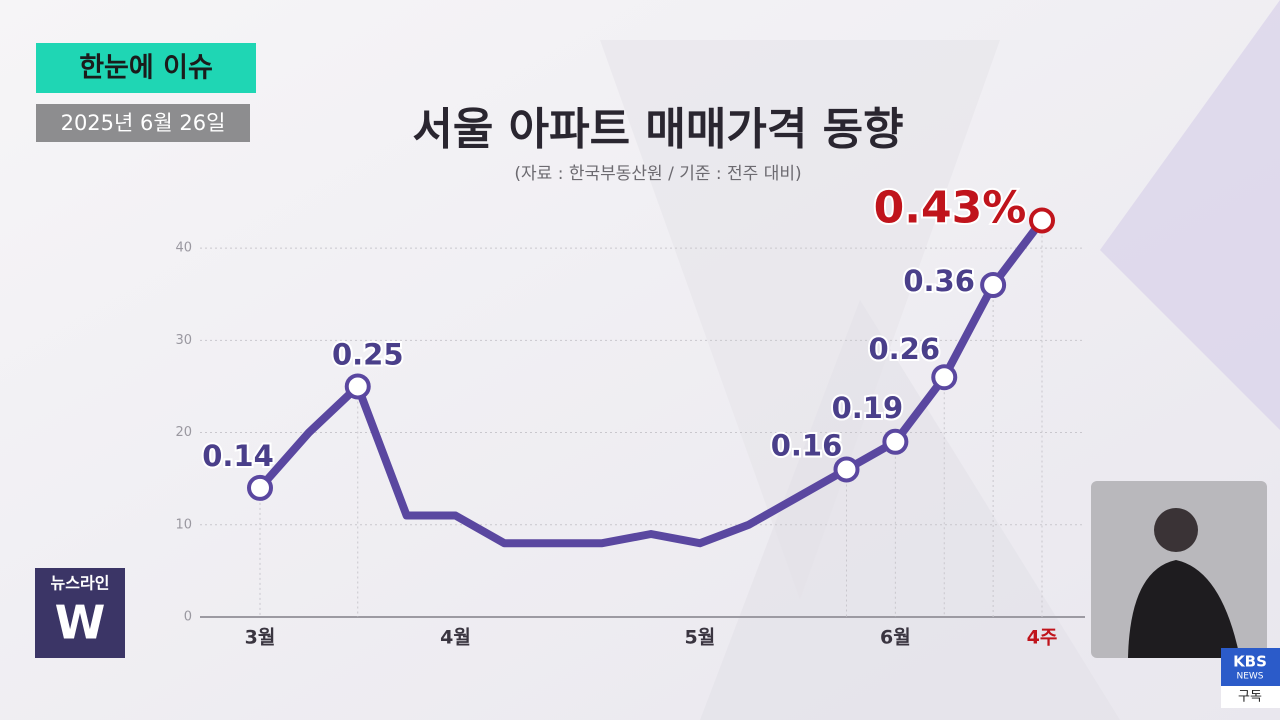 Image resolution: width=1280 pixels, height=720 pixels. What do you see at coordinates (950, 207) in the screenshot?
I see `data-label: 0.43%` at bounding box center [950, 207].